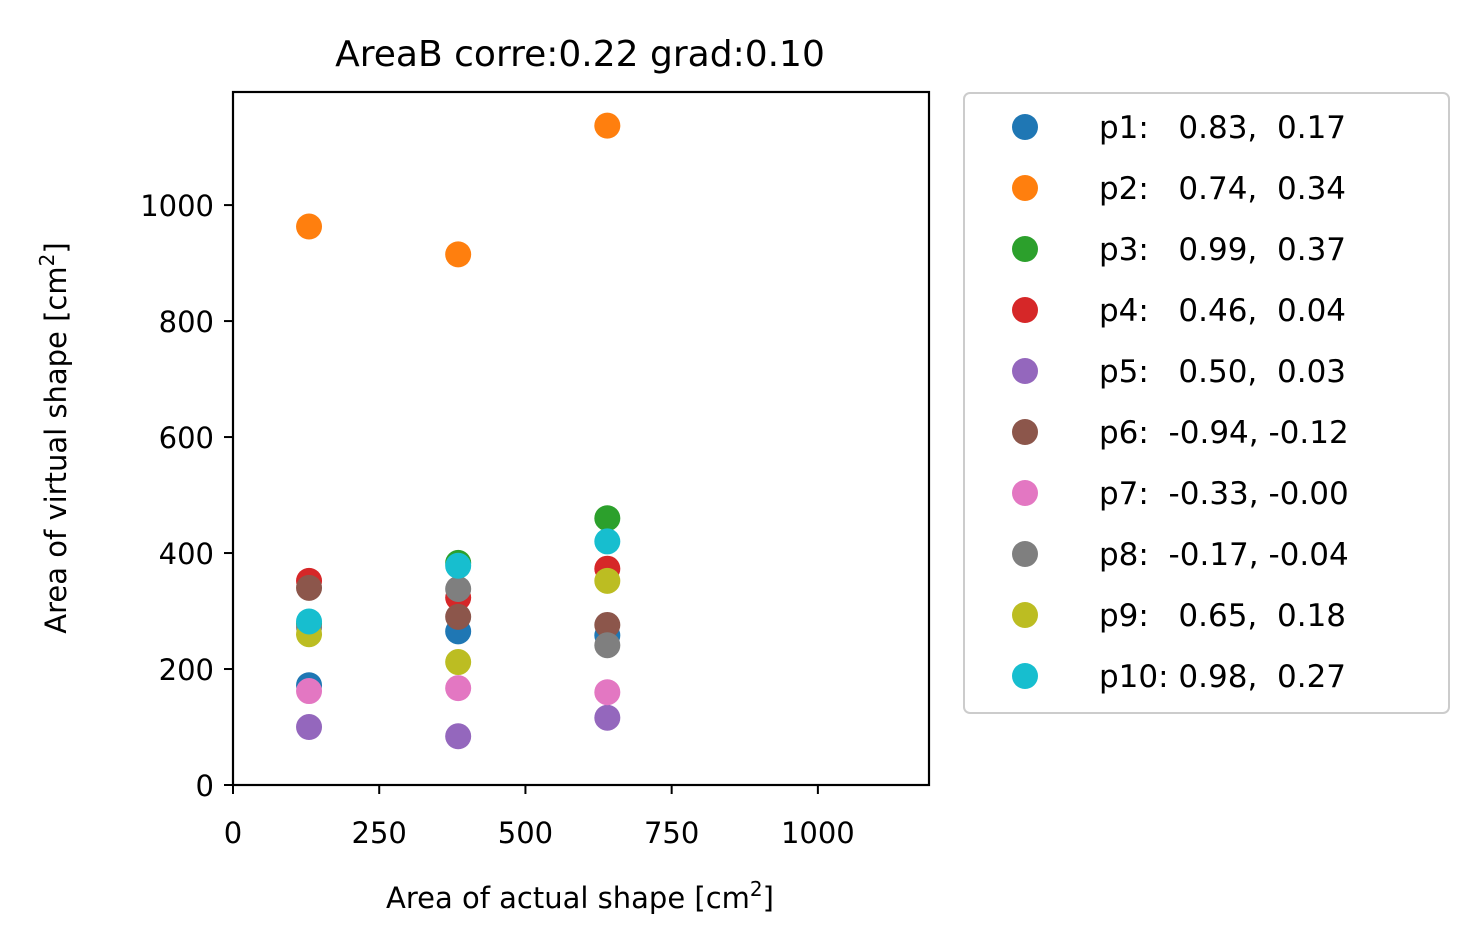 Image resolution: width=1479 pixels, height=951 pixels. Describe the element at coordinates (607, 518) in the screenshot. I see `data-point-p3` at that location.